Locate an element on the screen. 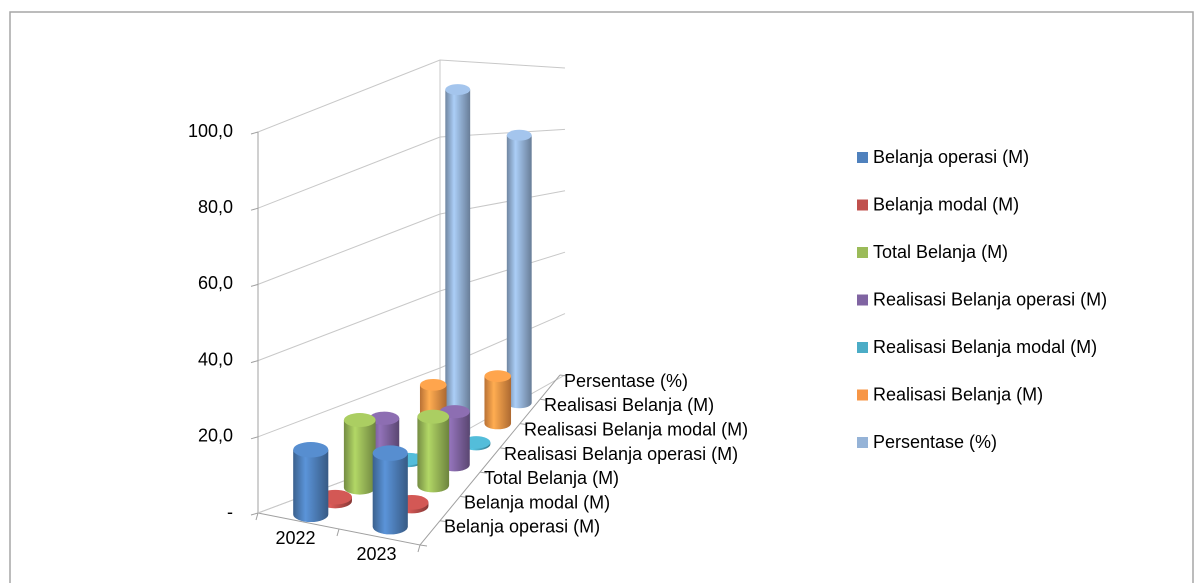 This screenshot has height=583, width=1203. depth-label: Belanja operasi (M) is located at coordinates (522, 527).